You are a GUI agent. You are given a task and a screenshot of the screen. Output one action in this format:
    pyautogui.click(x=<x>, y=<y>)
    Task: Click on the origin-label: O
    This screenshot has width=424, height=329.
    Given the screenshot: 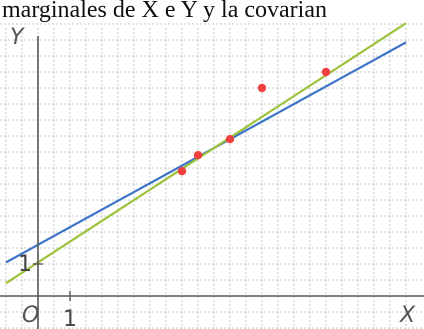 What is the action you would take?
    pyautogui.click(x=30, y=315)
    